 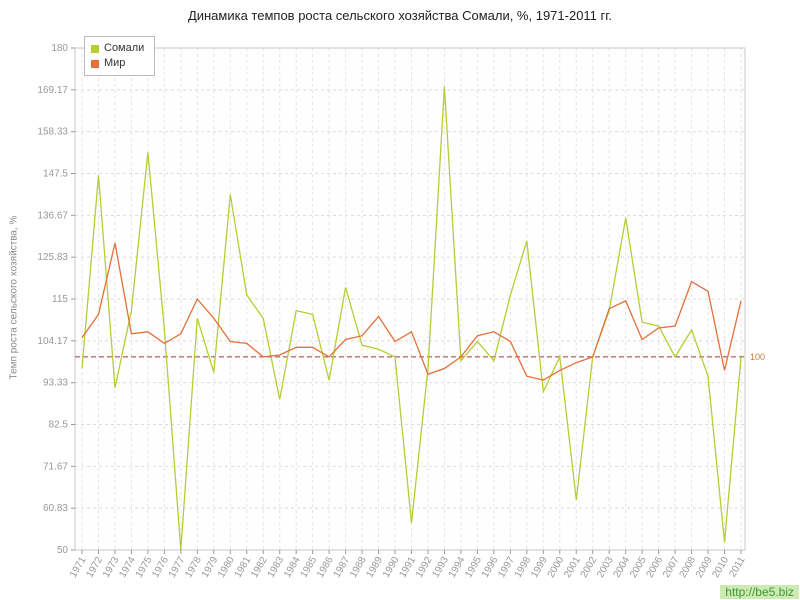 What do you see at coordinates (55, 508) in the screenshot?
I see `y-tick-label: 60.83` at bounding box center [55, 508].